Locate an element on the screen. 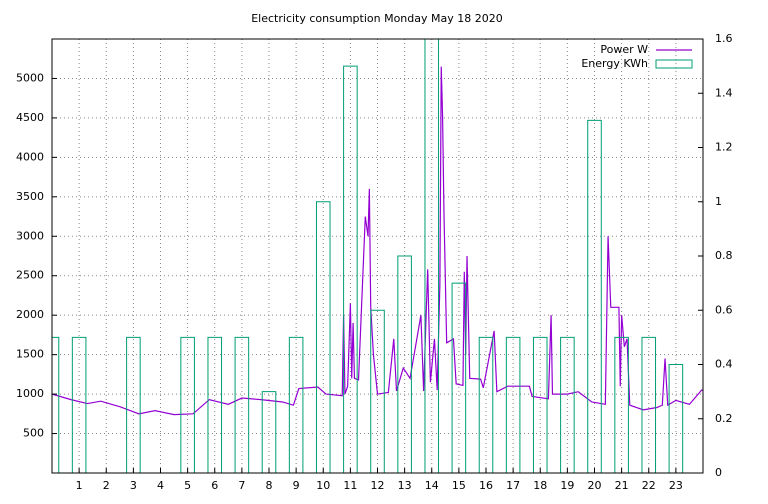 This screenshot has height=504, width=768. x-tick-label: 5 is located at coordinates (187, 485).